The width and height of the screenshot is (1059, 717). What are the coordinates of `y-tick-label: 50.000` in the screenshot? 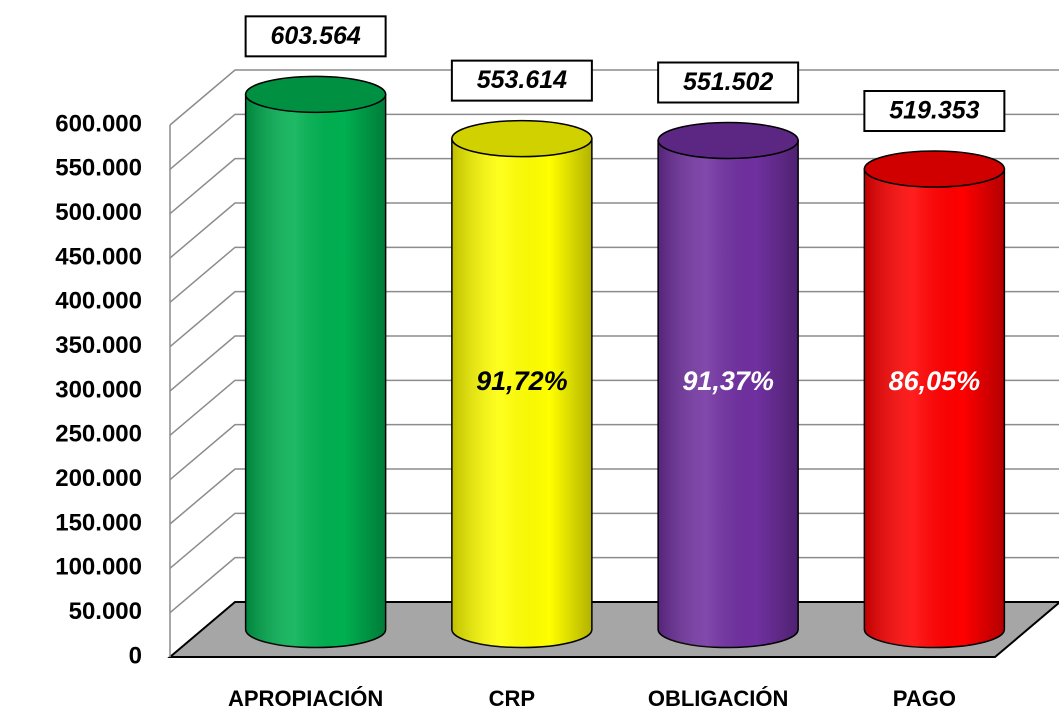 It's located at (105, 611).